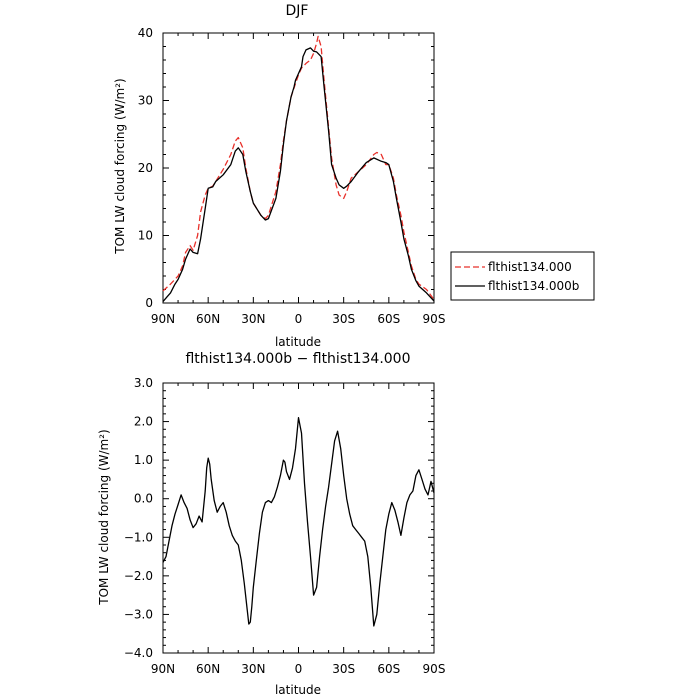 Image resolution: width=700 pixels, height=700 pixels. Describe the element at coordinates (297, 11) in the screenshot. I see `top-panel-title: DJF` at that location.